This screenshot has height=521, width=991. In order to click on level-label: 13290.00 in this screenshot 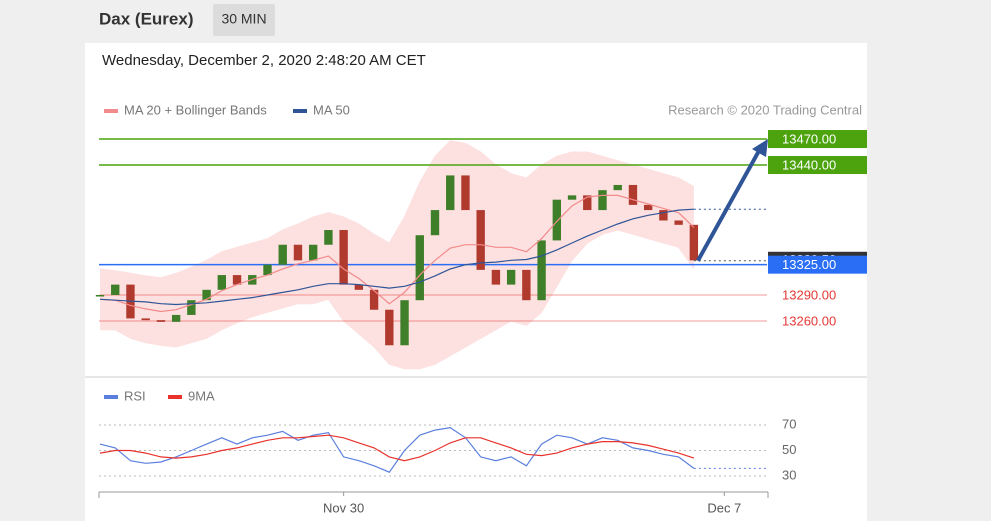, I will do `click(809, 294)`.